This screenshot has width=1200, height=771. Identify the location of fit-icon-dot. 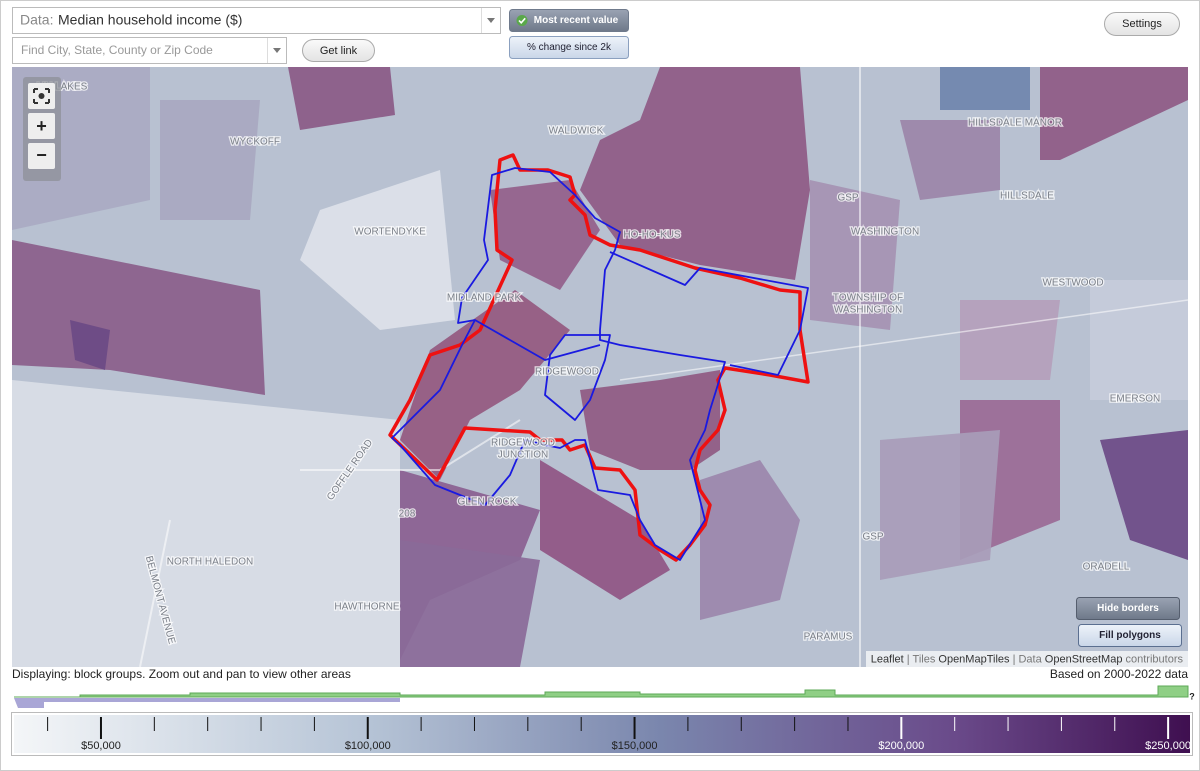
(41, 96).